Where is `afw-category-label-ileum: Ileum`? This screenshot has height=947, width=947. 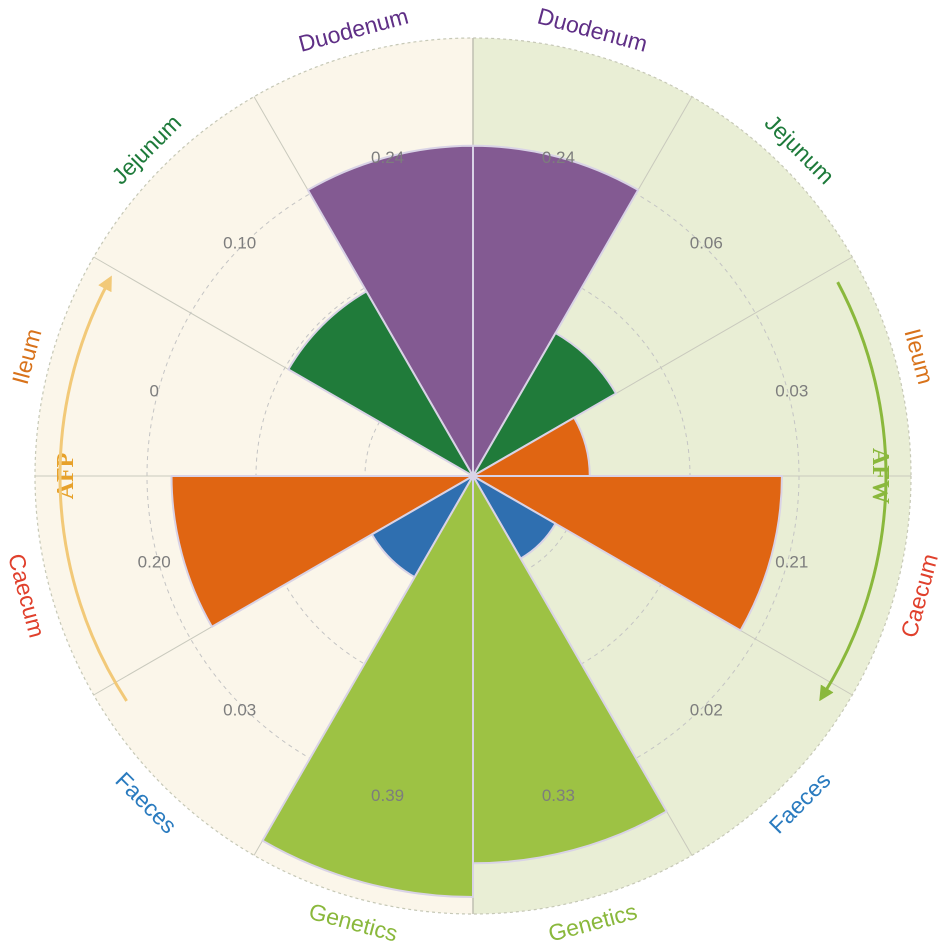 afw-category-label-ileum: Ileum is located at coordinates (919, 356).